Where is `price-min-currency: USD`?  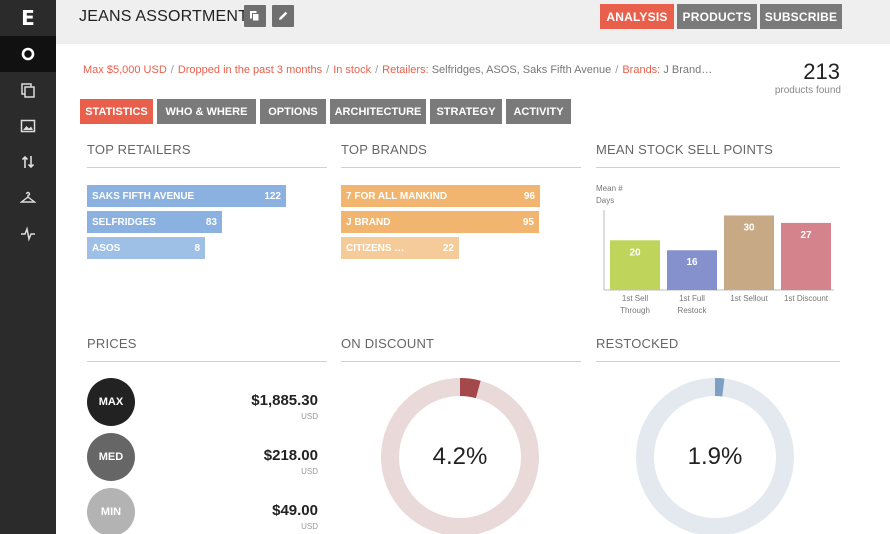 price-min-currency: USD is located at coordinates (309, 526).